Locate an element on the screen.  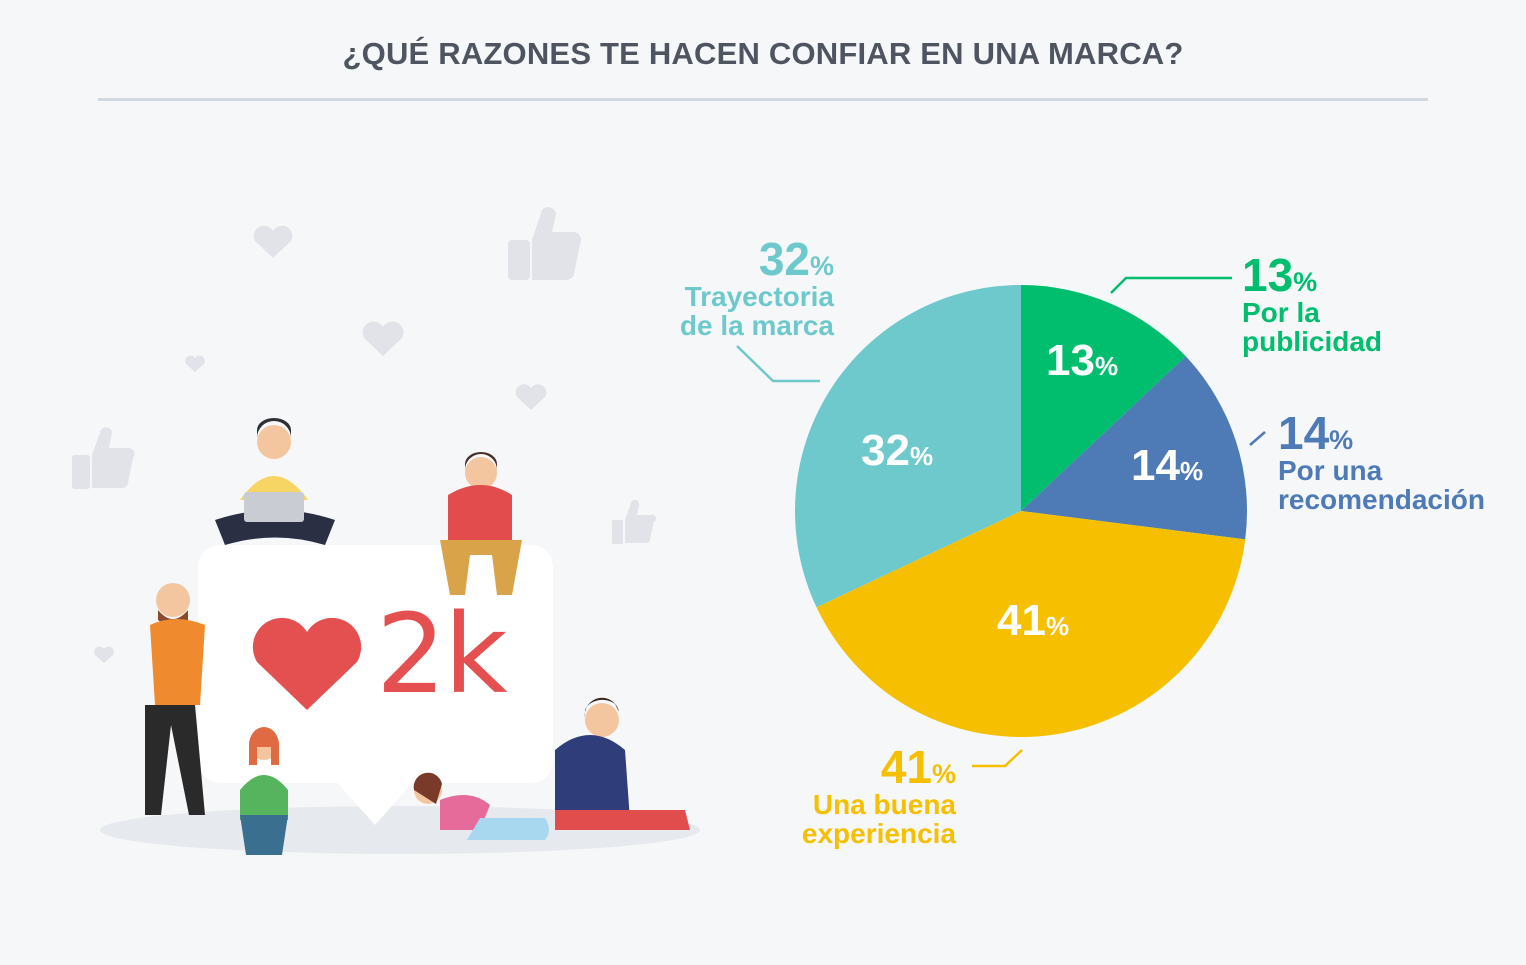
leader-line-recomendacion is located at coordinates (1257, 438).